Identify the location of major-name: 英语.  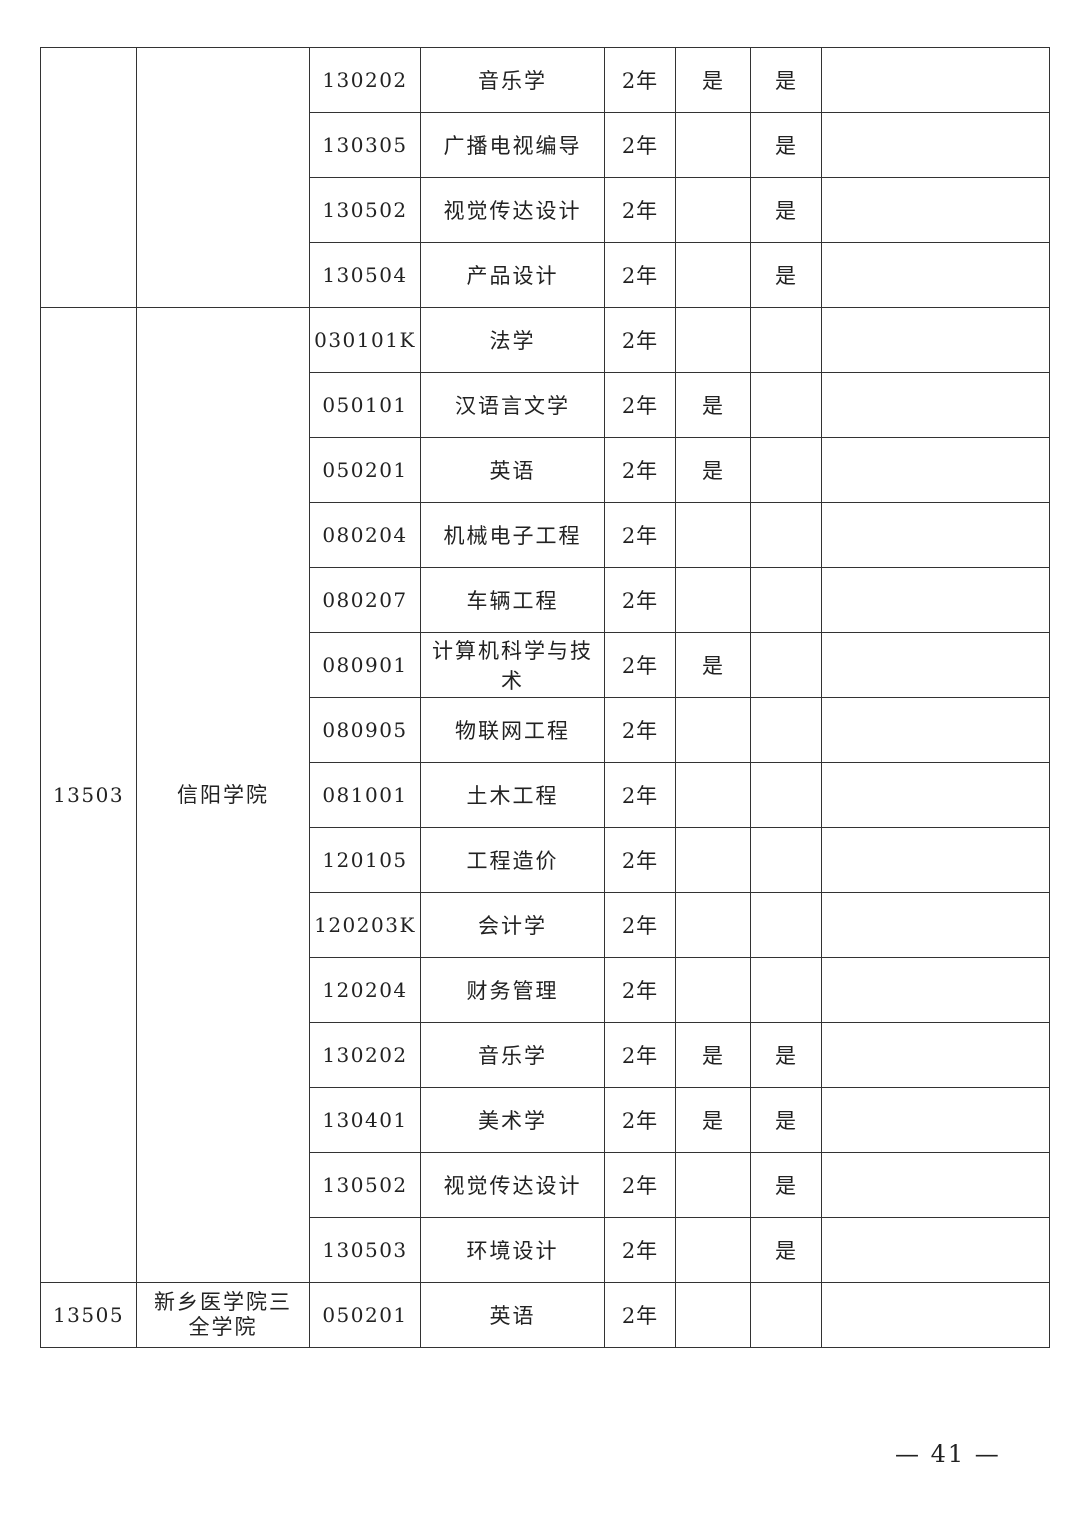
(512, 1315).